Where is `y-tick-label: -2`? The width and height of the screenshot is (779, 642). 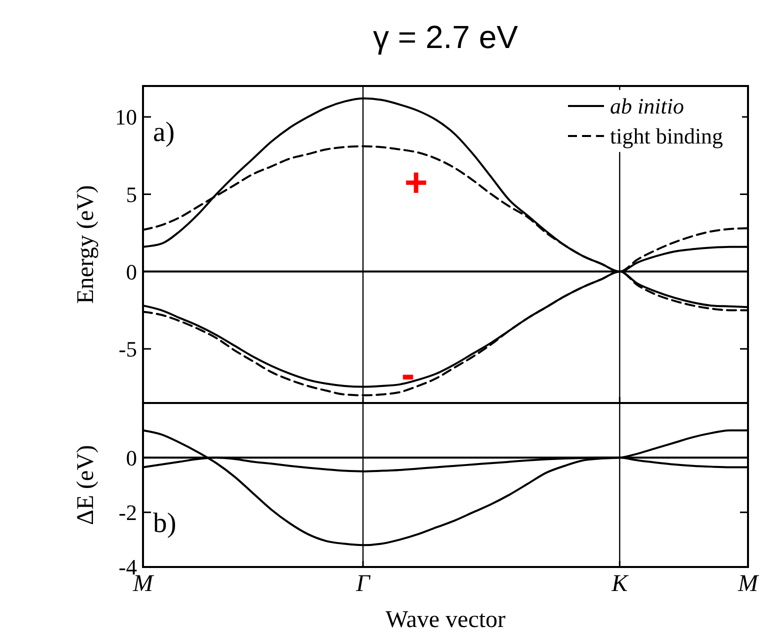 y-tick-label: -2 is located at coordinates (127, 513).